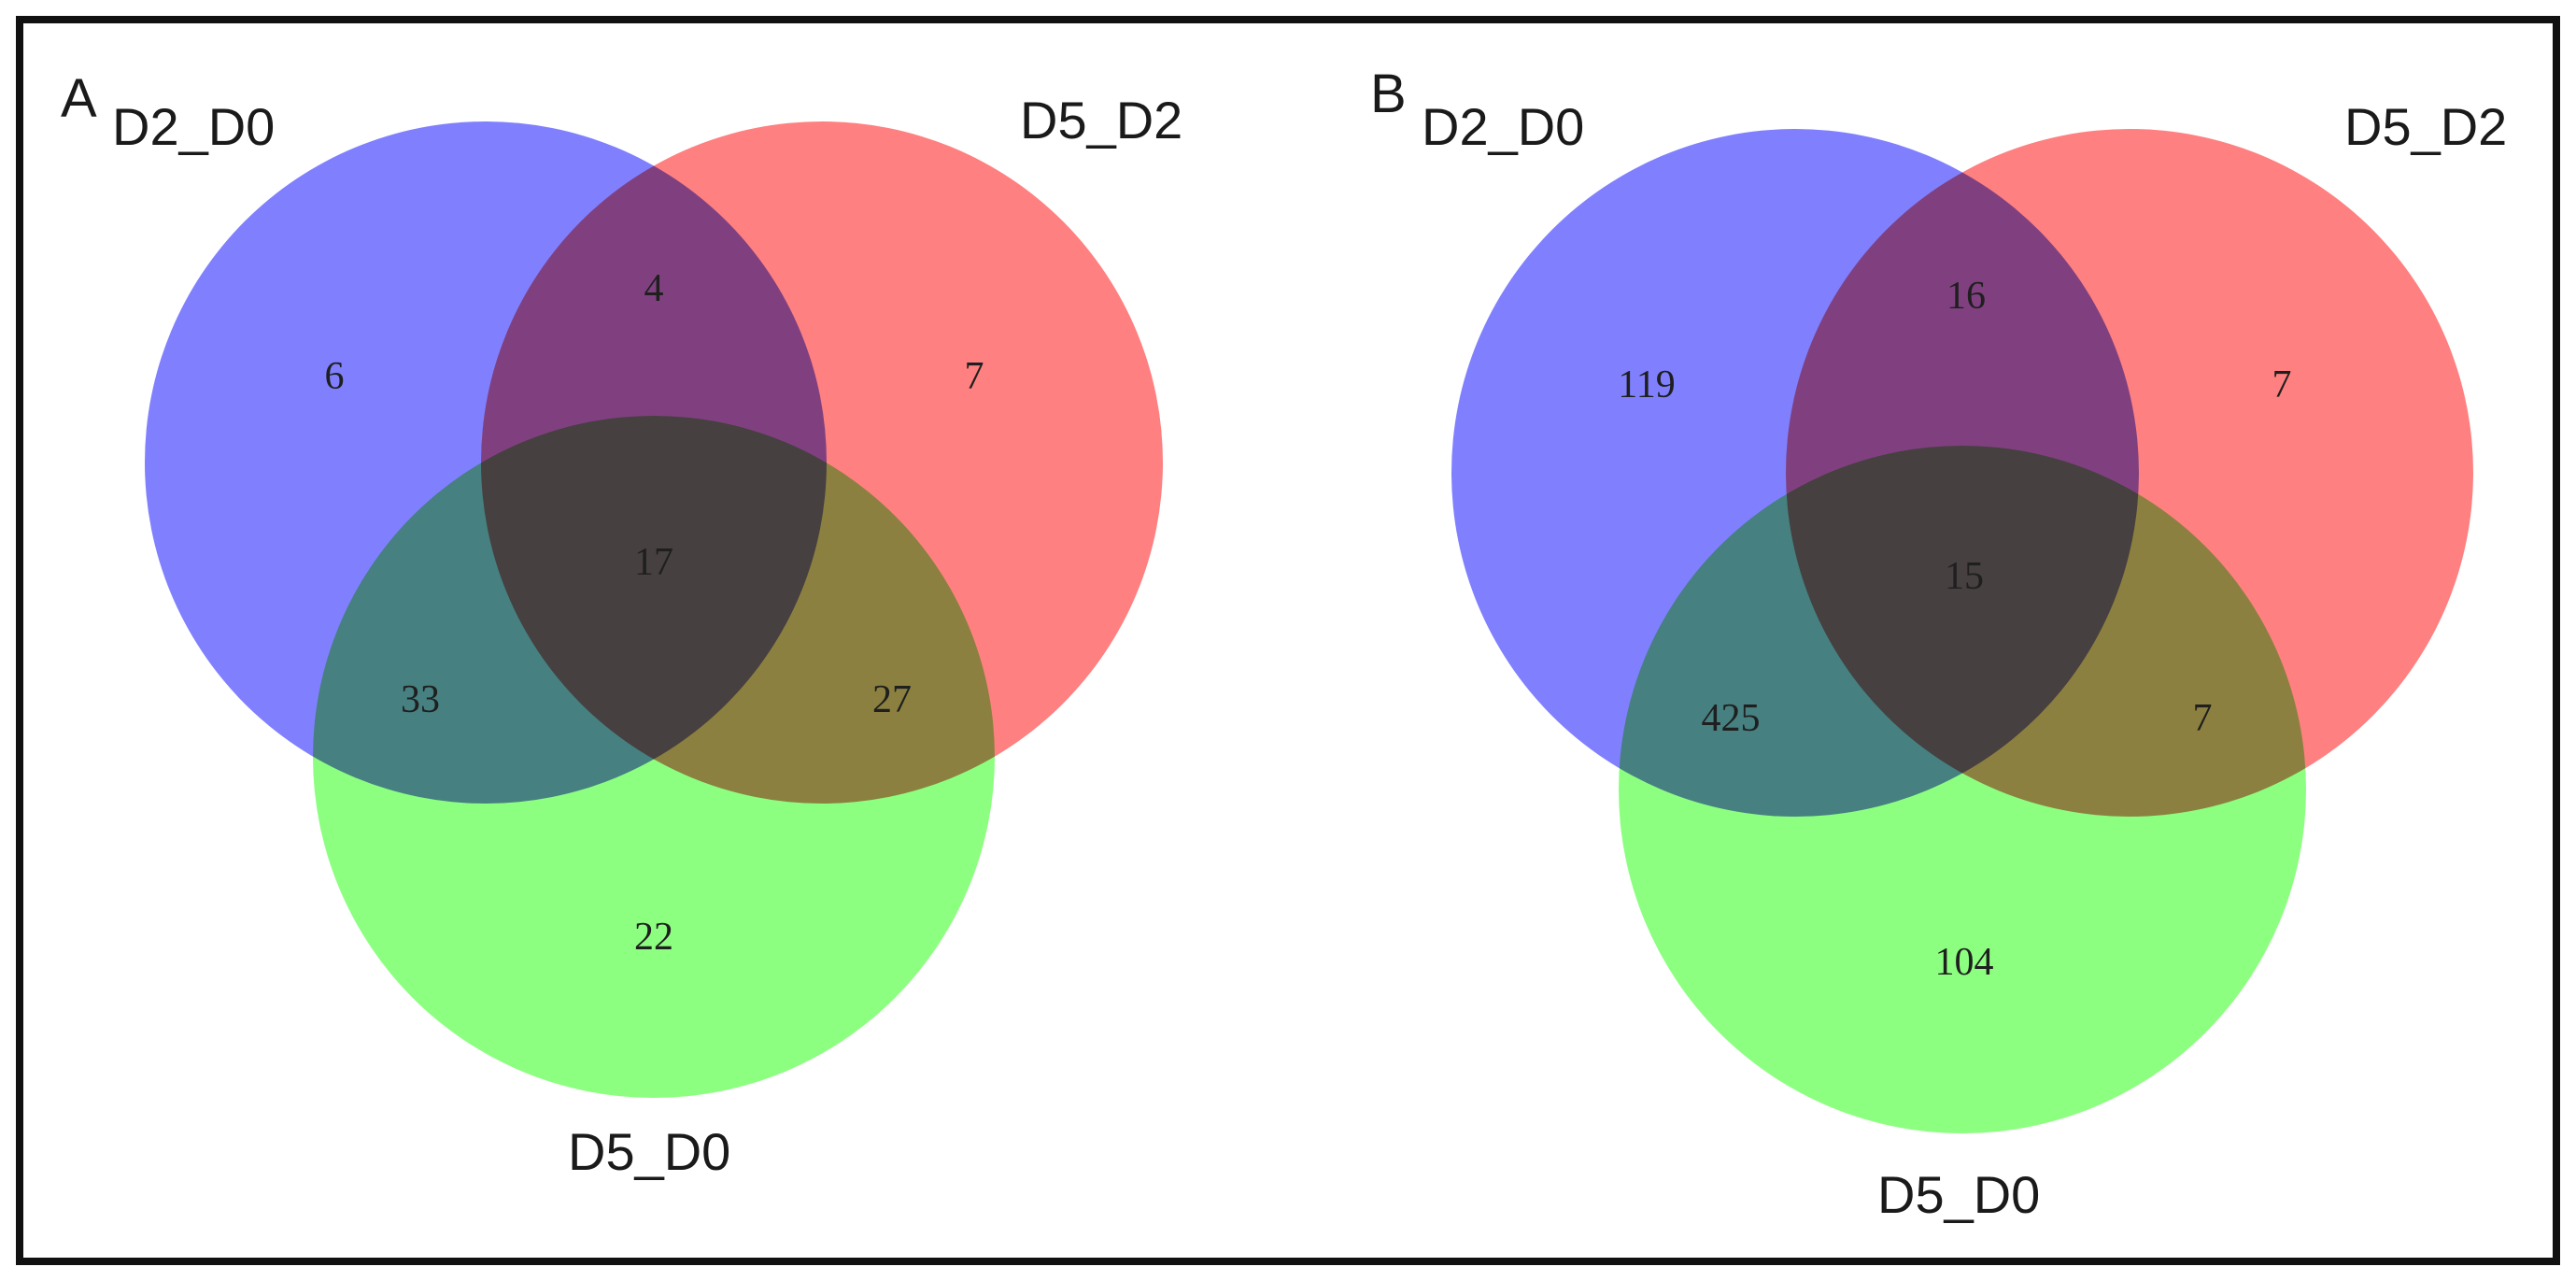 The width and height of the screenshot is (2576, 1281). I want to click on count-all-sets: 17, so click(653, 562).